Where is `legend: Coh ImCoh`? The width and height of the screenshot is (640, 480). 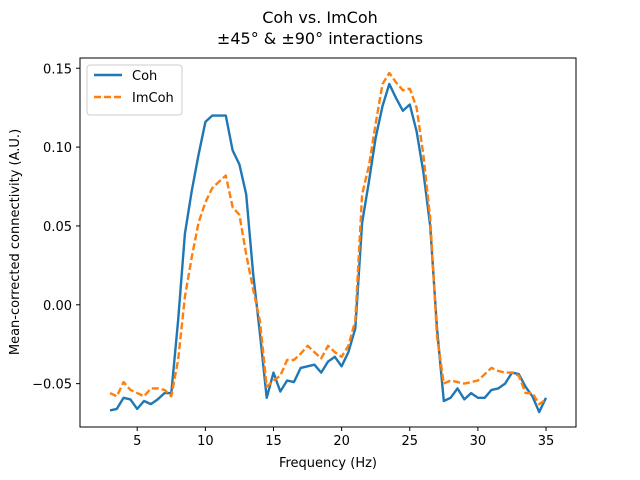
legend: Coh ImCoh is located at coordinates (134, 90).